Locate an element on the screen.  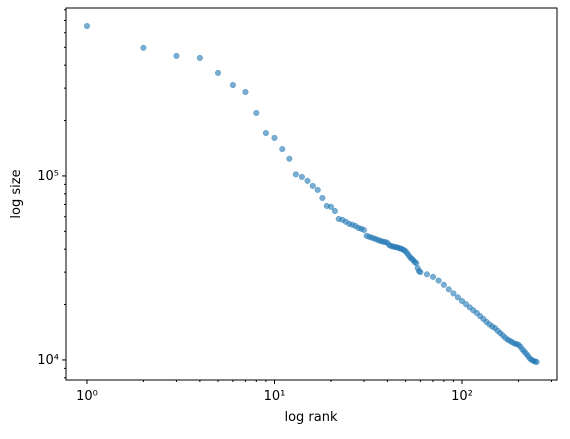
x-tick-label: 10¹ is located at coordinates (275, 396).